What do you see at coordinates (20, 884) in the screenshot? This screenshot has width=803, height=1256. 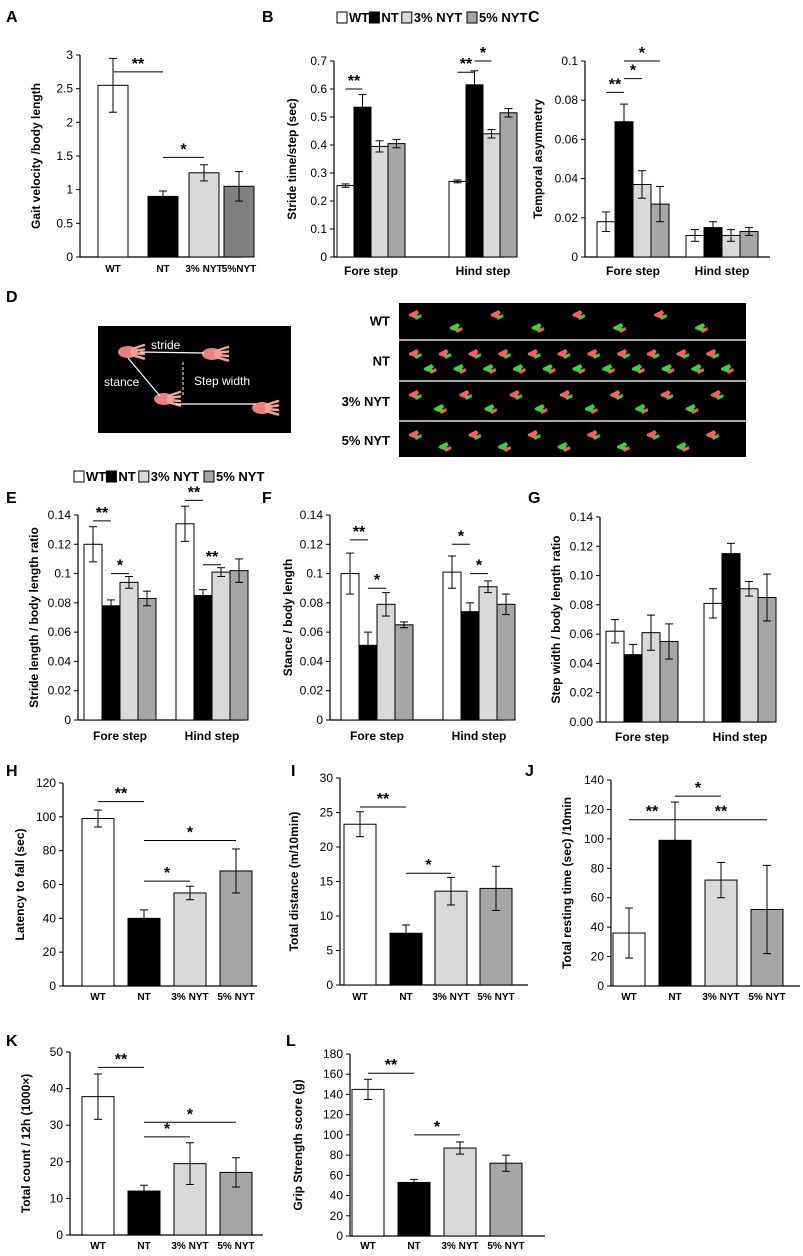 I see `y-axis-label: Latency to fall (sec)` at bounding box center [20, 884].